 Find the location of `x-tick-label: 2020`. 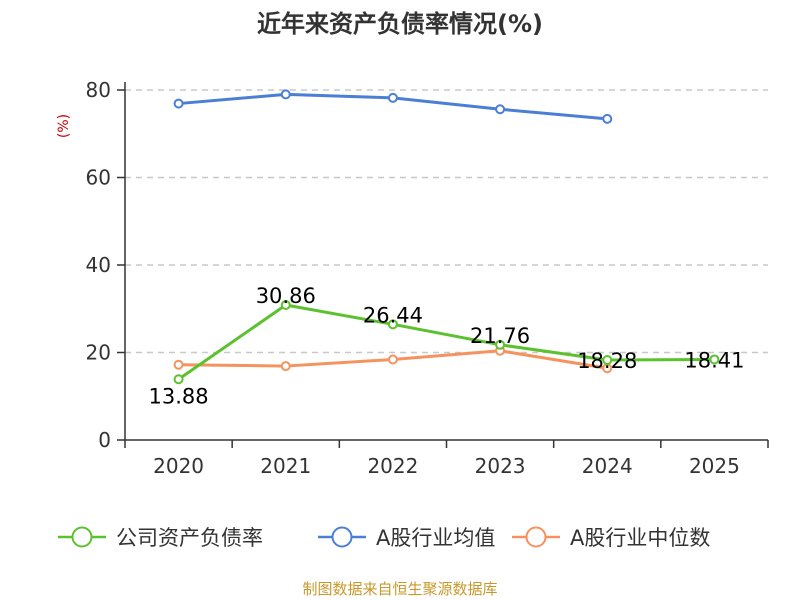

x-tick-label: 2020 is located at coordinates (178, 466).